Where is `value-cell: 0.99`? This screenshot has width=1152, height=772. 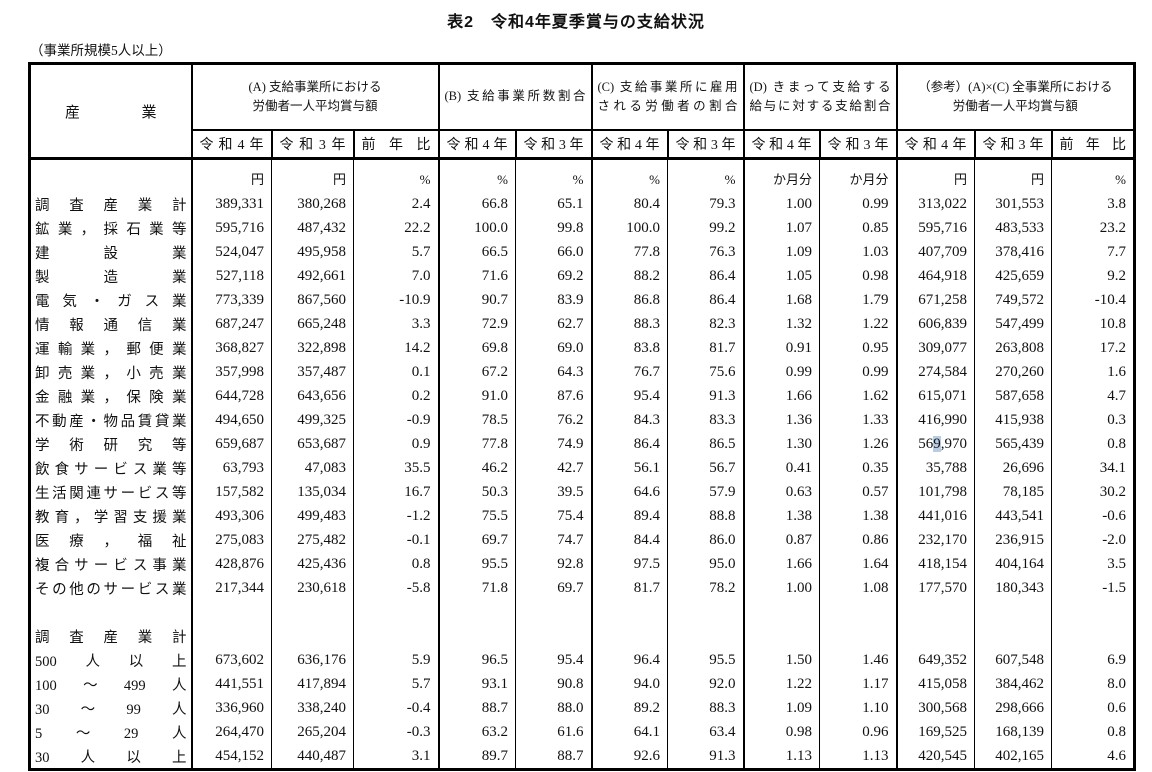 value-cell: 0.99 is located at coordinates (858, 372).